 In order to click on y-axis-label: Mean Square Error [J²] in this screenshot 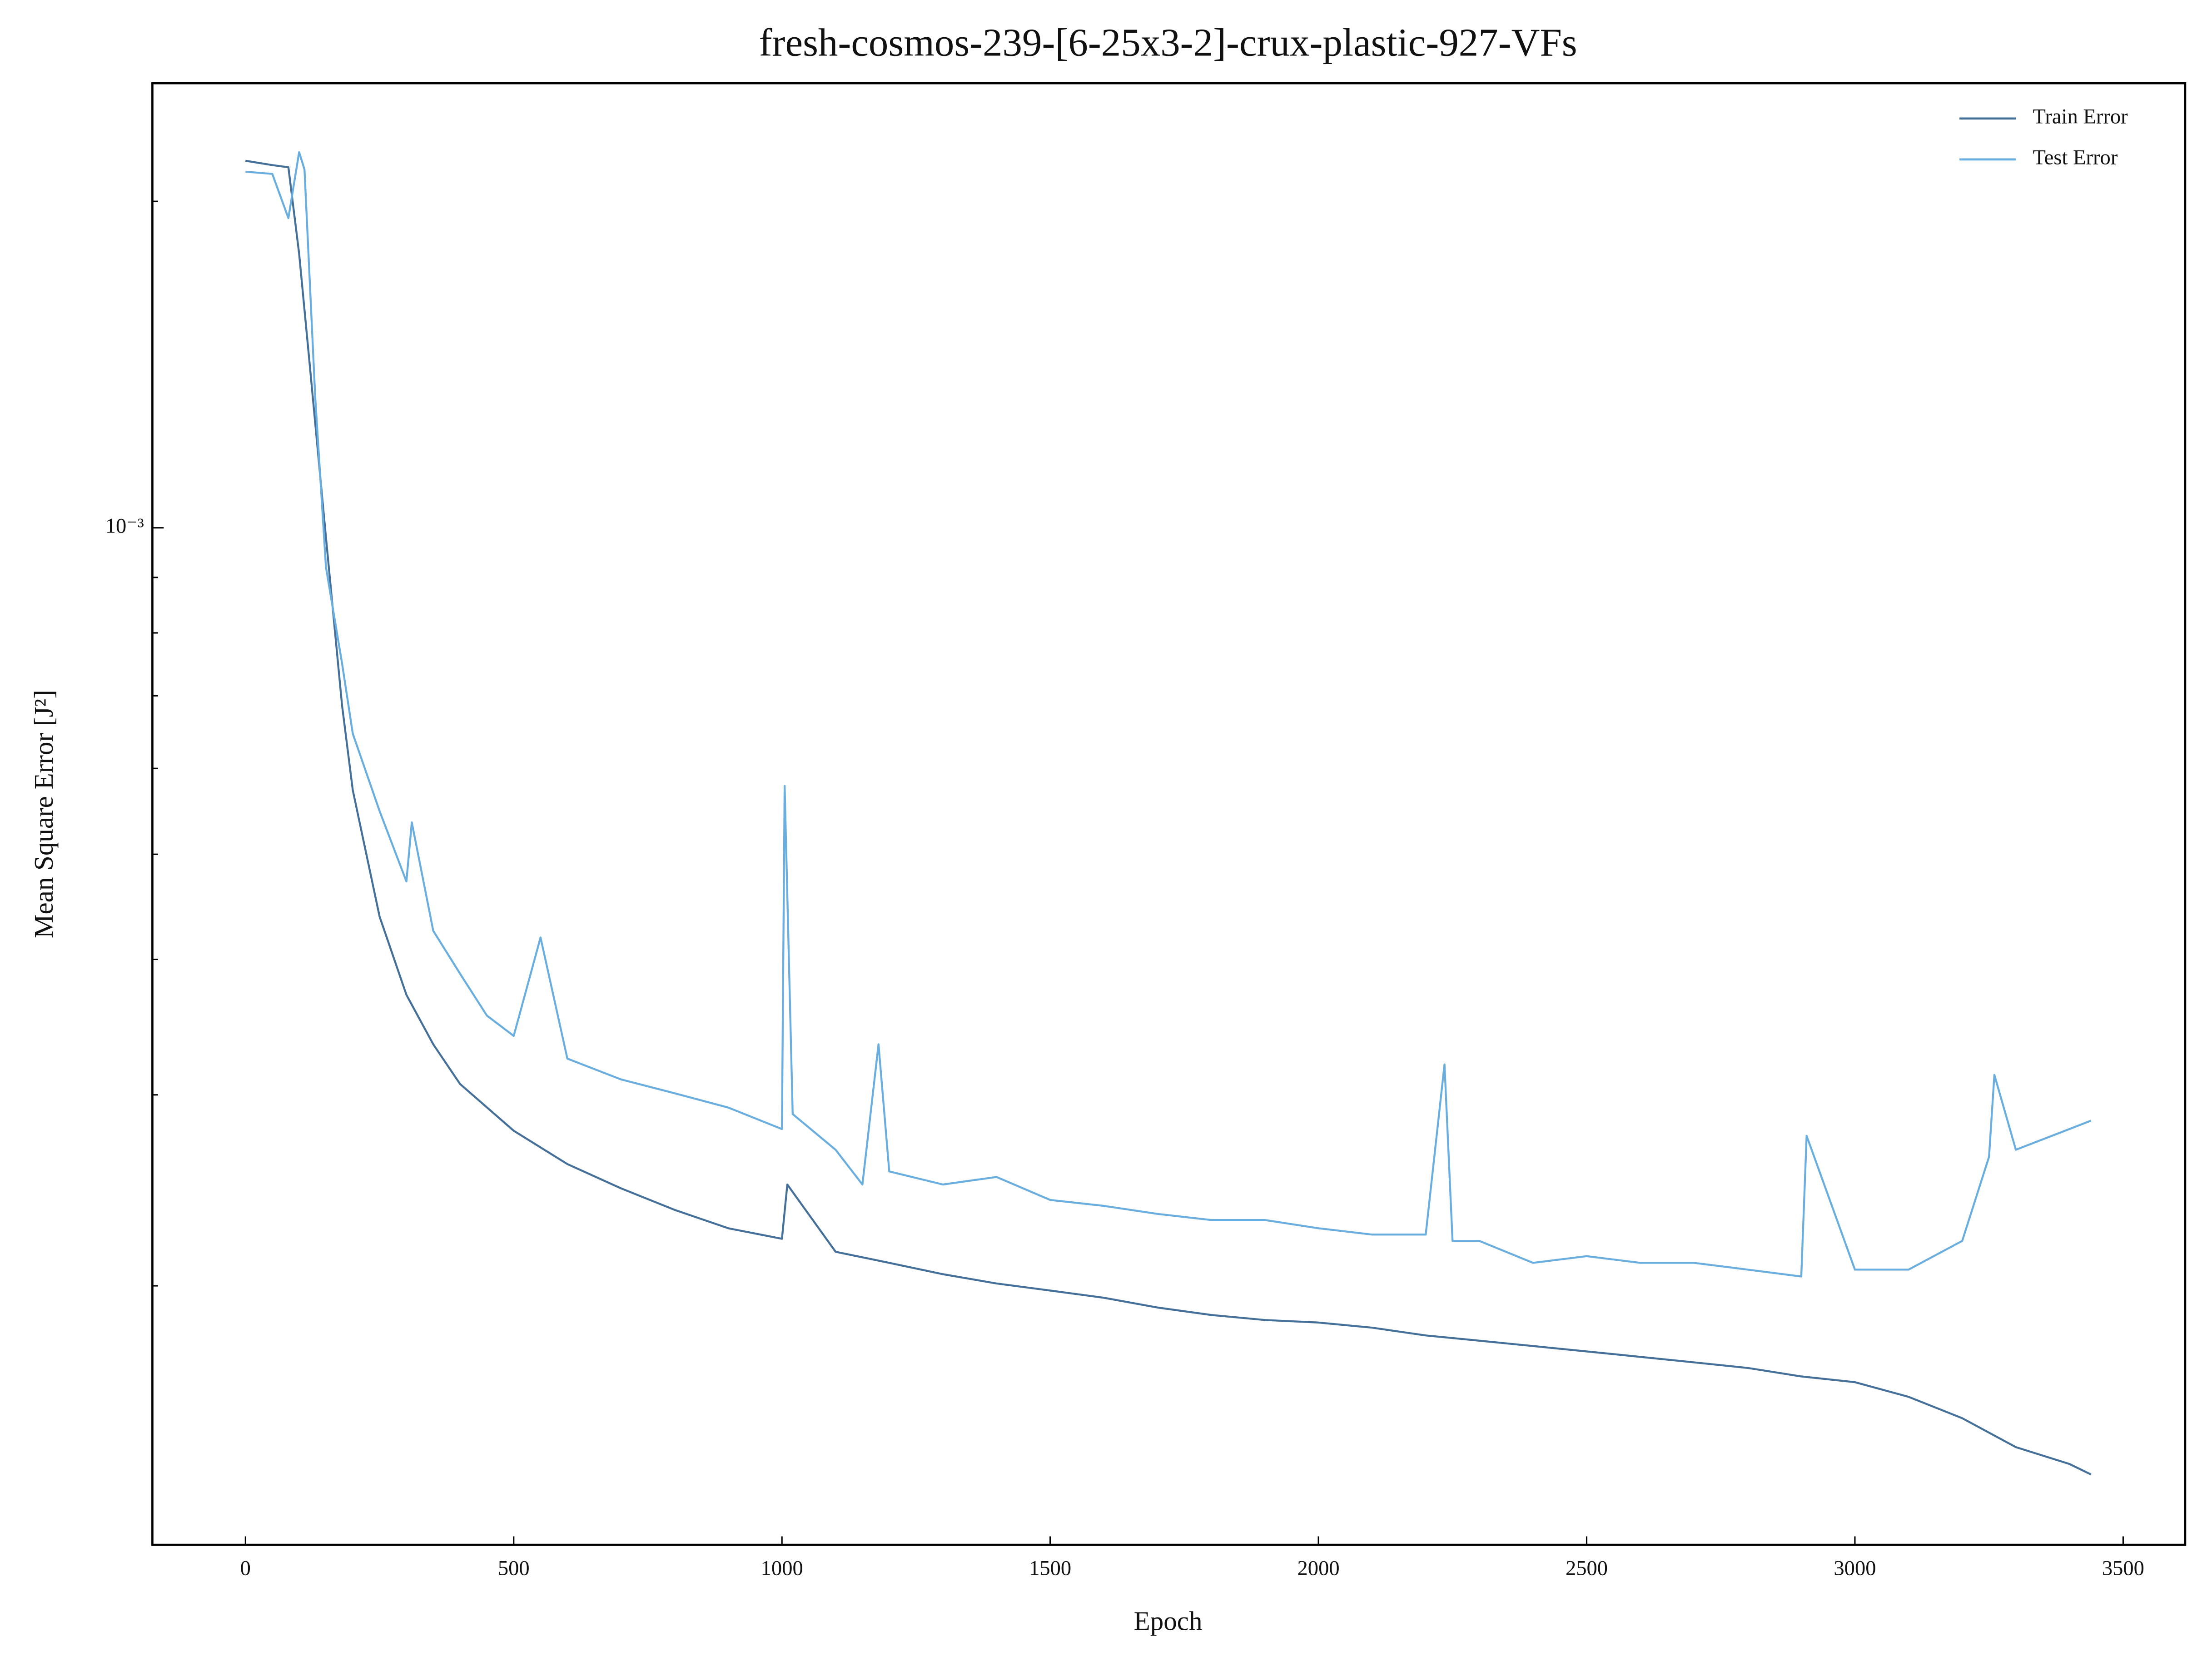, I will do `click(44, 814)`.